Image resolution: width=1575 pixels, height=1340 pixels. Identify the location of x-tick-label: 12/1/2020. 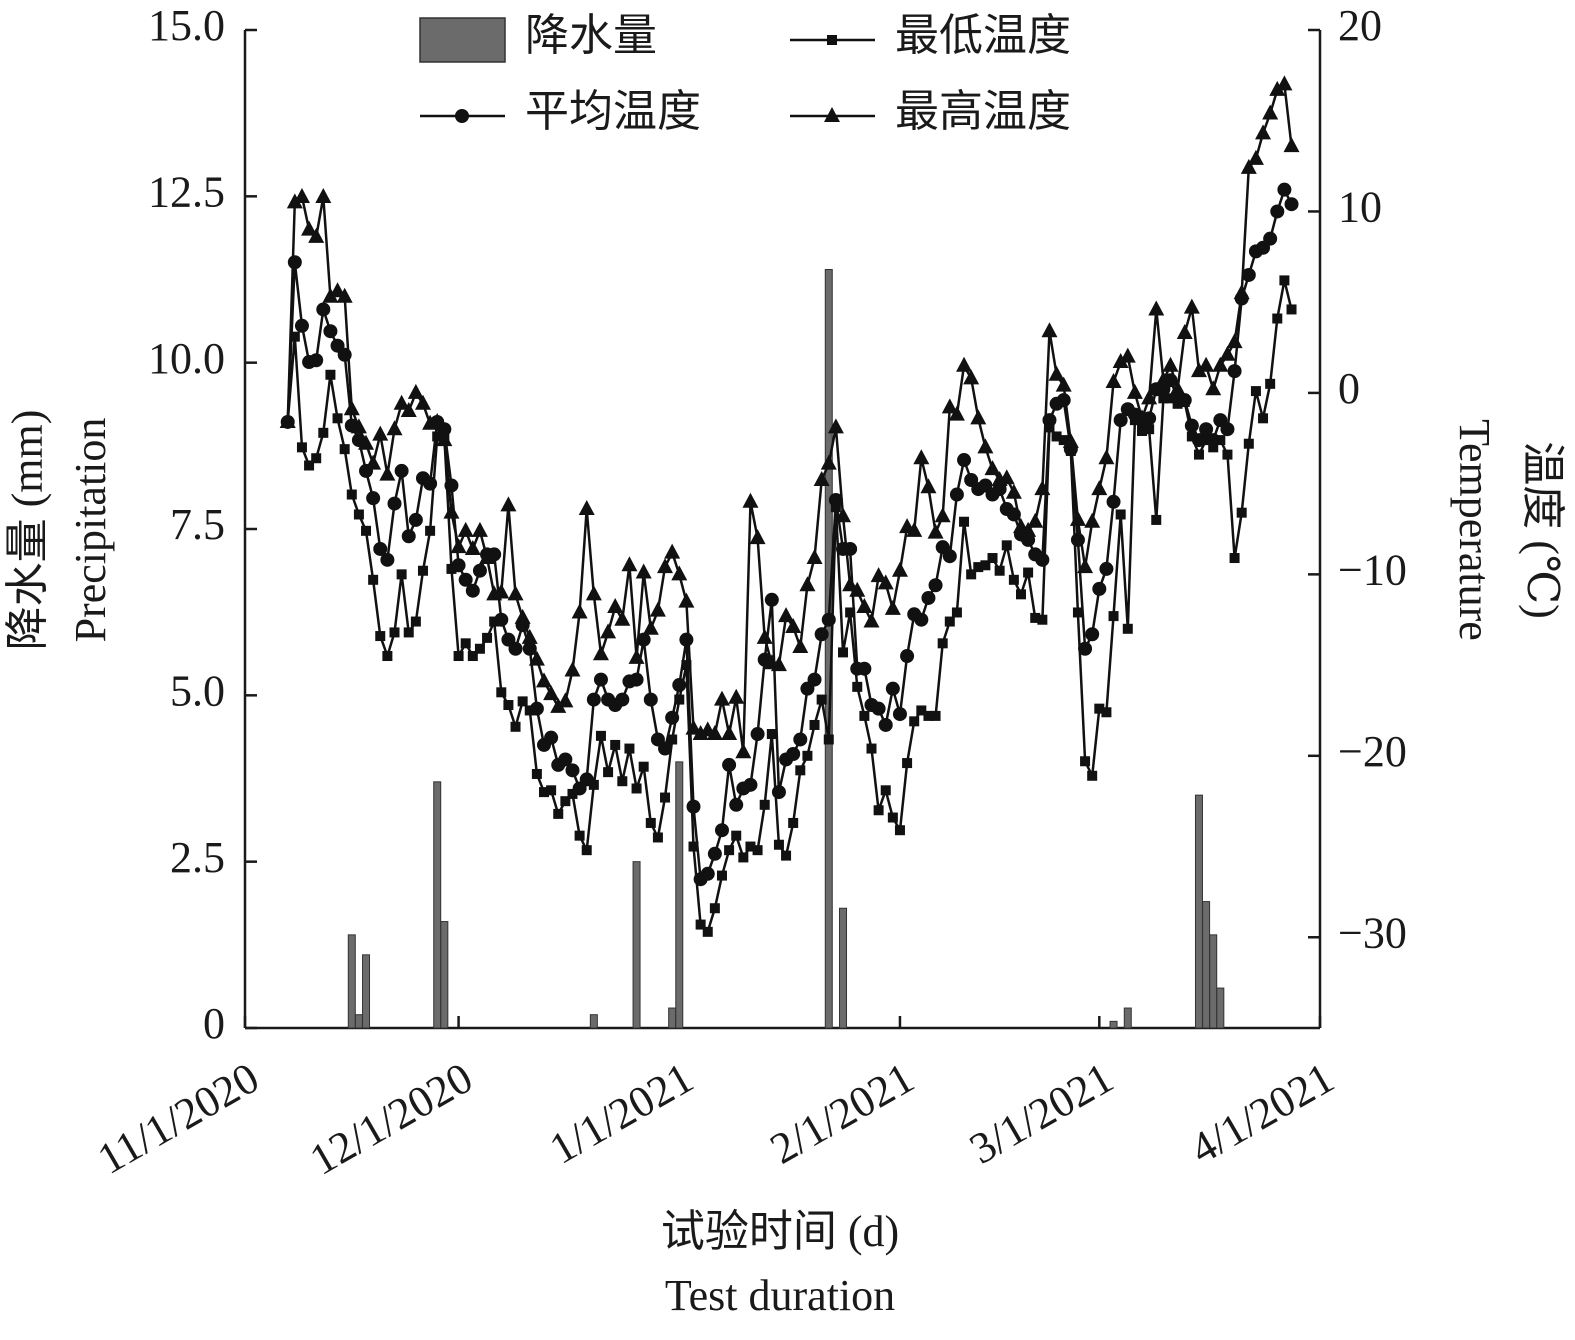
(391, 1119).